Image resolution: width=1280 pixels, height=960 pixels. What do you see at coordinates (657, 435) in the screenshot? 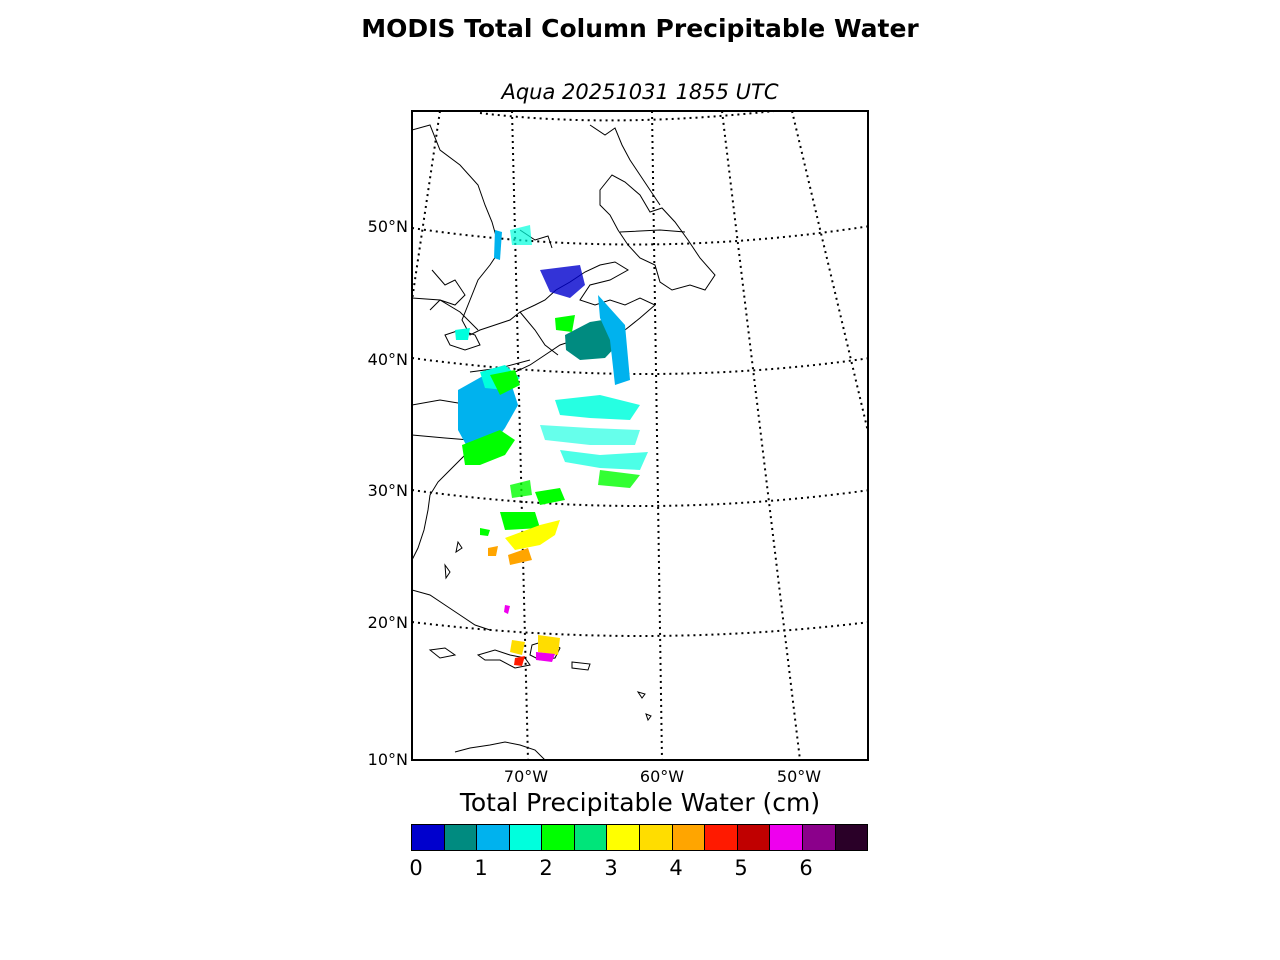
I see `meridian-60w` at bounding box center [657, 435].